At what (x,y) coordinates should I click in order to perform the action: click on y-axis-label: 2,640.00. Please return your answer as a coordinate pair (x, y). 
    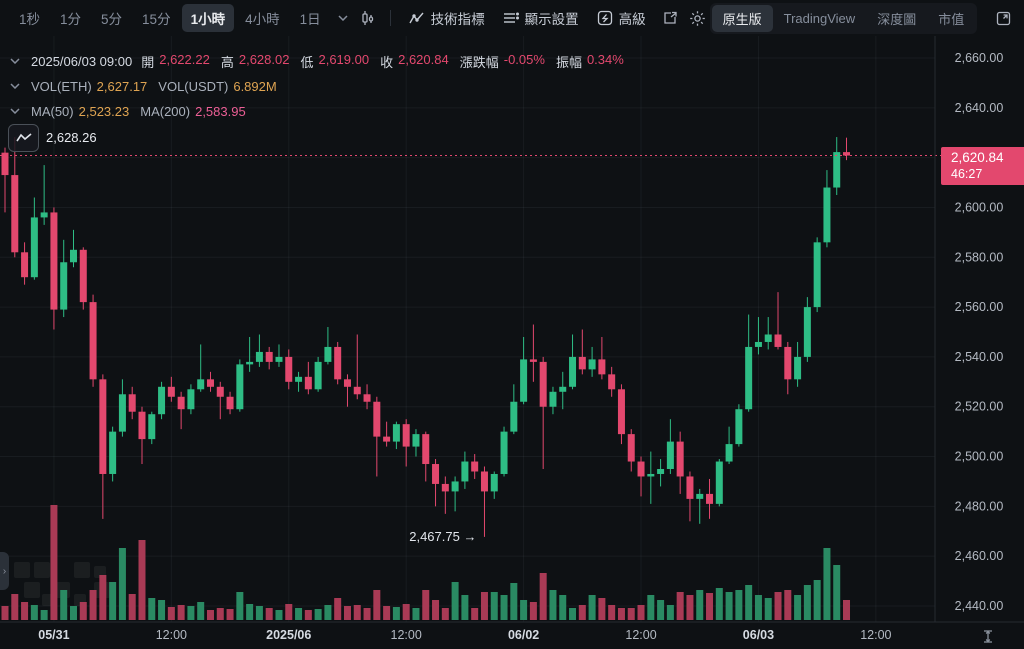
    Looking at the image, I should click on (979, 108).